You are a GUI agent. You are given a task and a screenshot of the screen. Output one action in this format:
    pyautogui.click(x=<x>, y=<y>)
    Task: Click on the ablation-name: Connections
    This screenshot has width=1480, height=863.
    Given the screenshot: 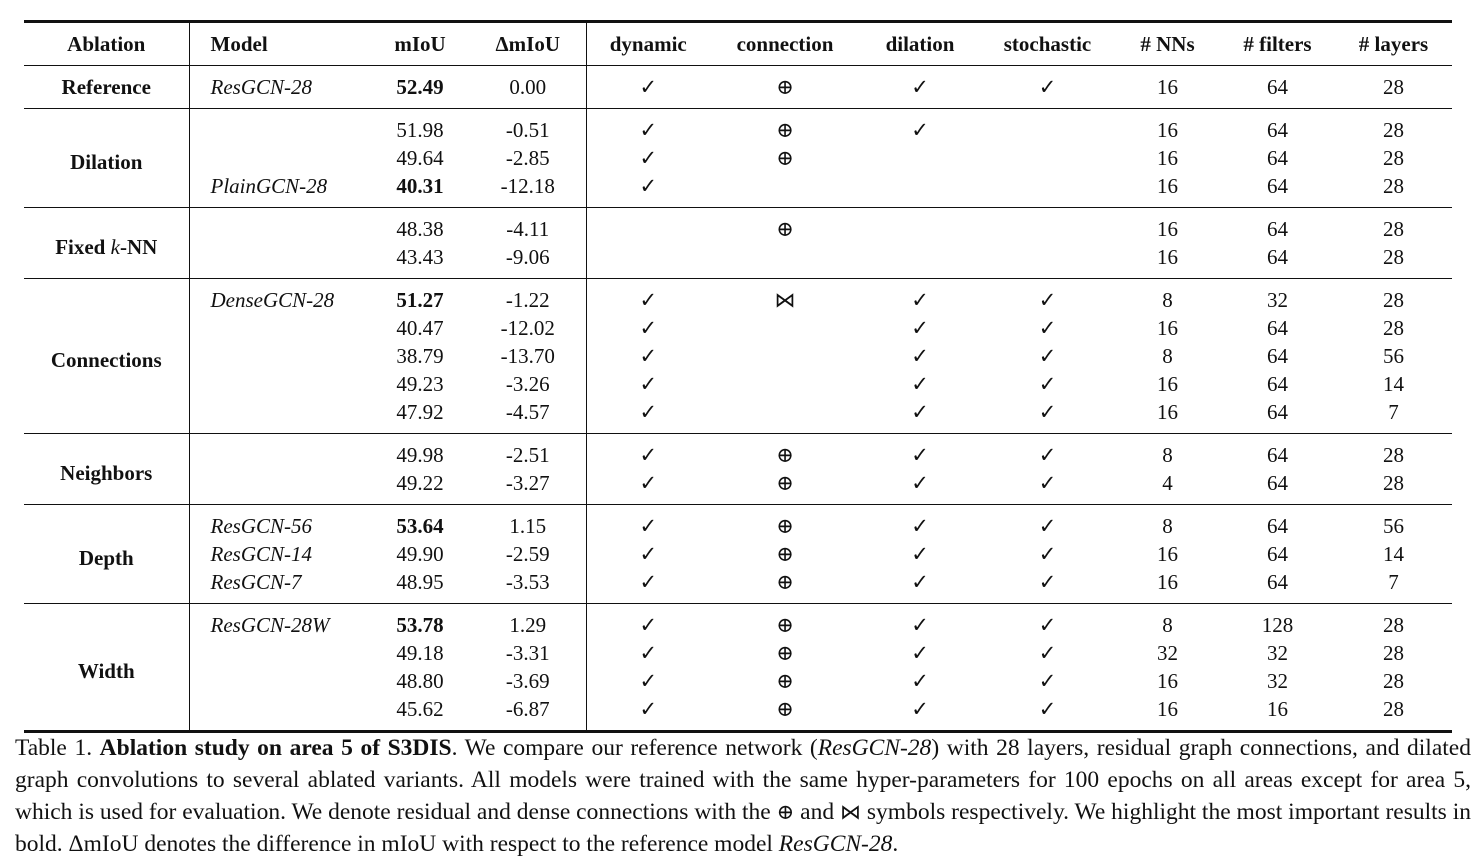 What is the action you would take?
    pyautogui.click(x=107, y=356)
    